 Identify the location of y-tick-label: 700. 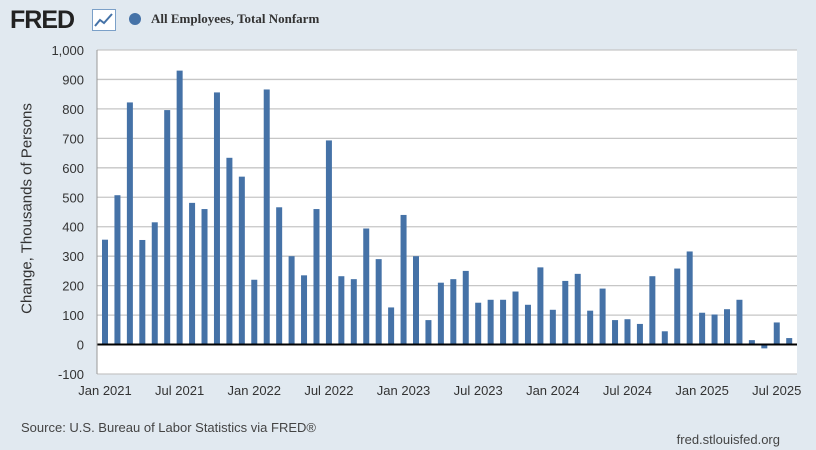
(73, 138).